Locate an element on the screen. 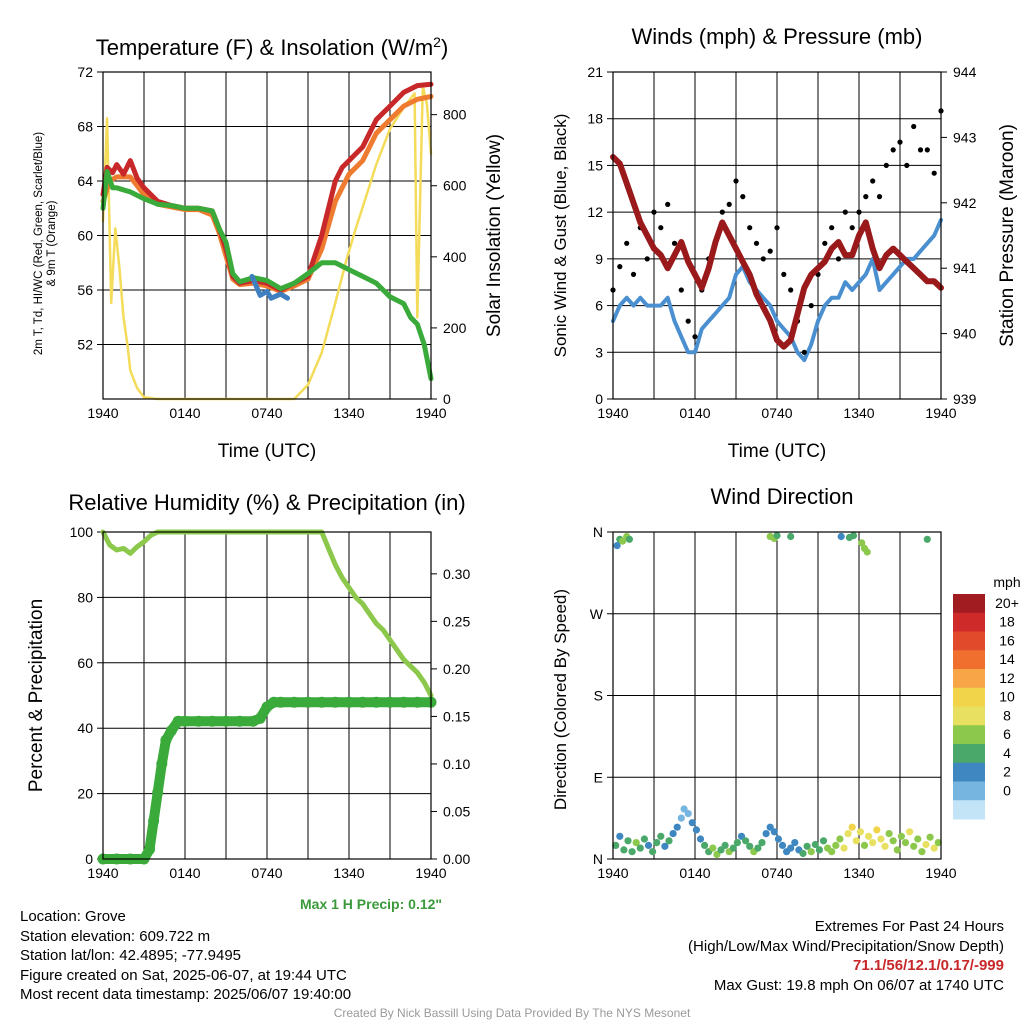  y-tick-label: S is located at coordinates (598, 696).